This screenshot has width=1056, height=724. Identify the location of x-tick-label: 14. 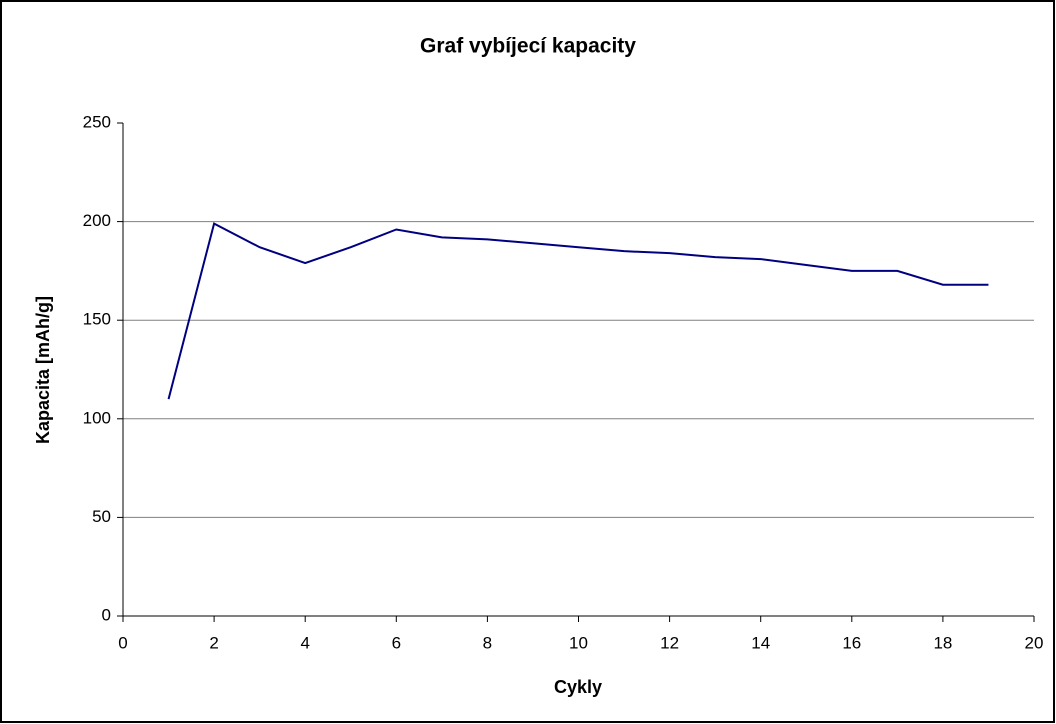
(760, 642).